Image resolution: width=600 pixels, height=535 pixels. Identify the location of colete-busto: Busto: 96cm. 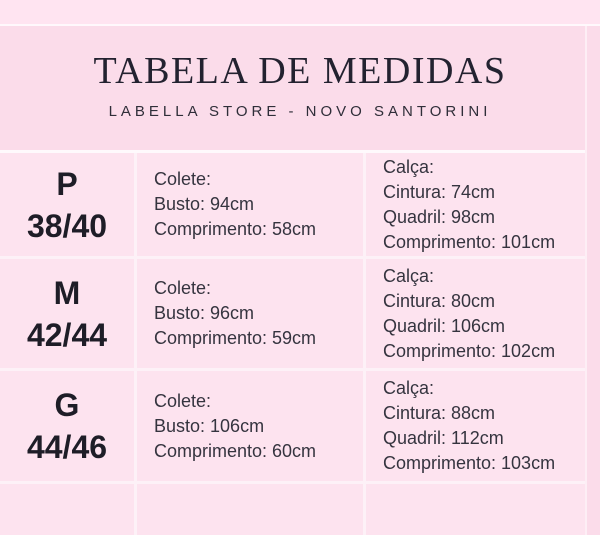
(204, 313).